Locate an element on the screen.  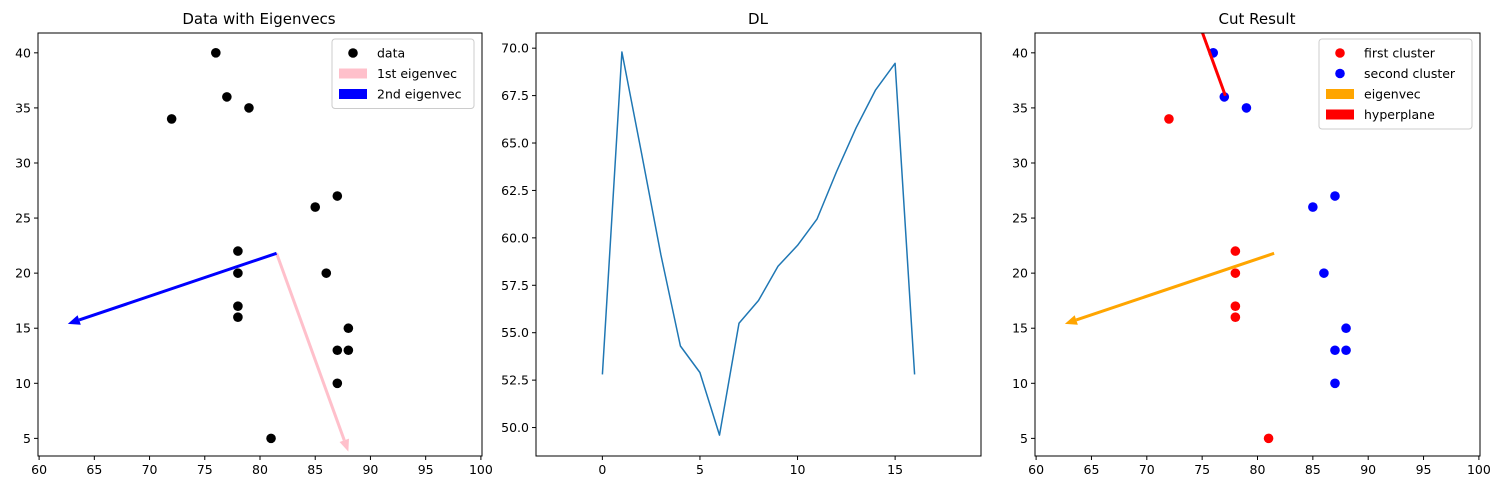
y-tick-label: 67.5 is located at coordinates (515, 95).